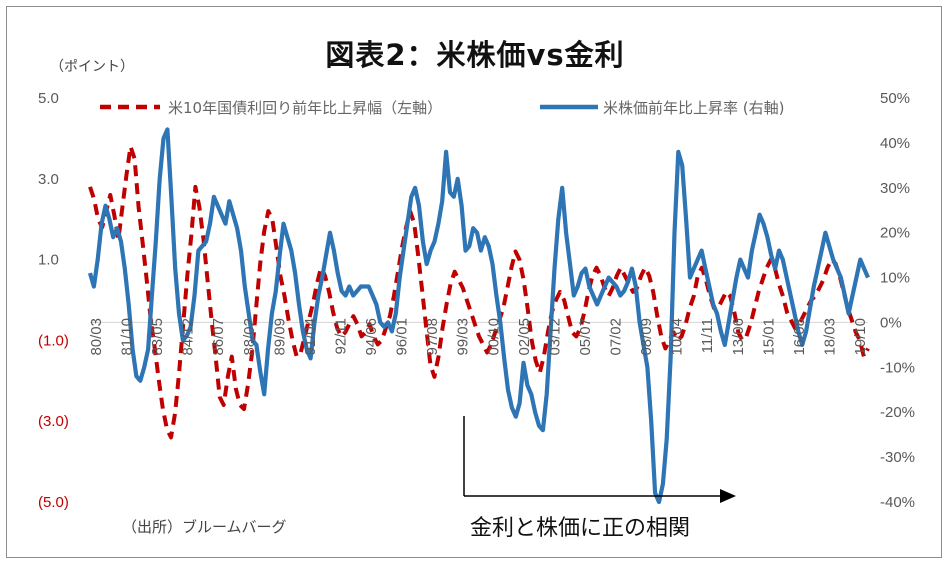  What do you see at coordinates (585, 337) in the screenshot?
I see `x-axis-tick-label: 05/07` at bounding box center [585, 337].